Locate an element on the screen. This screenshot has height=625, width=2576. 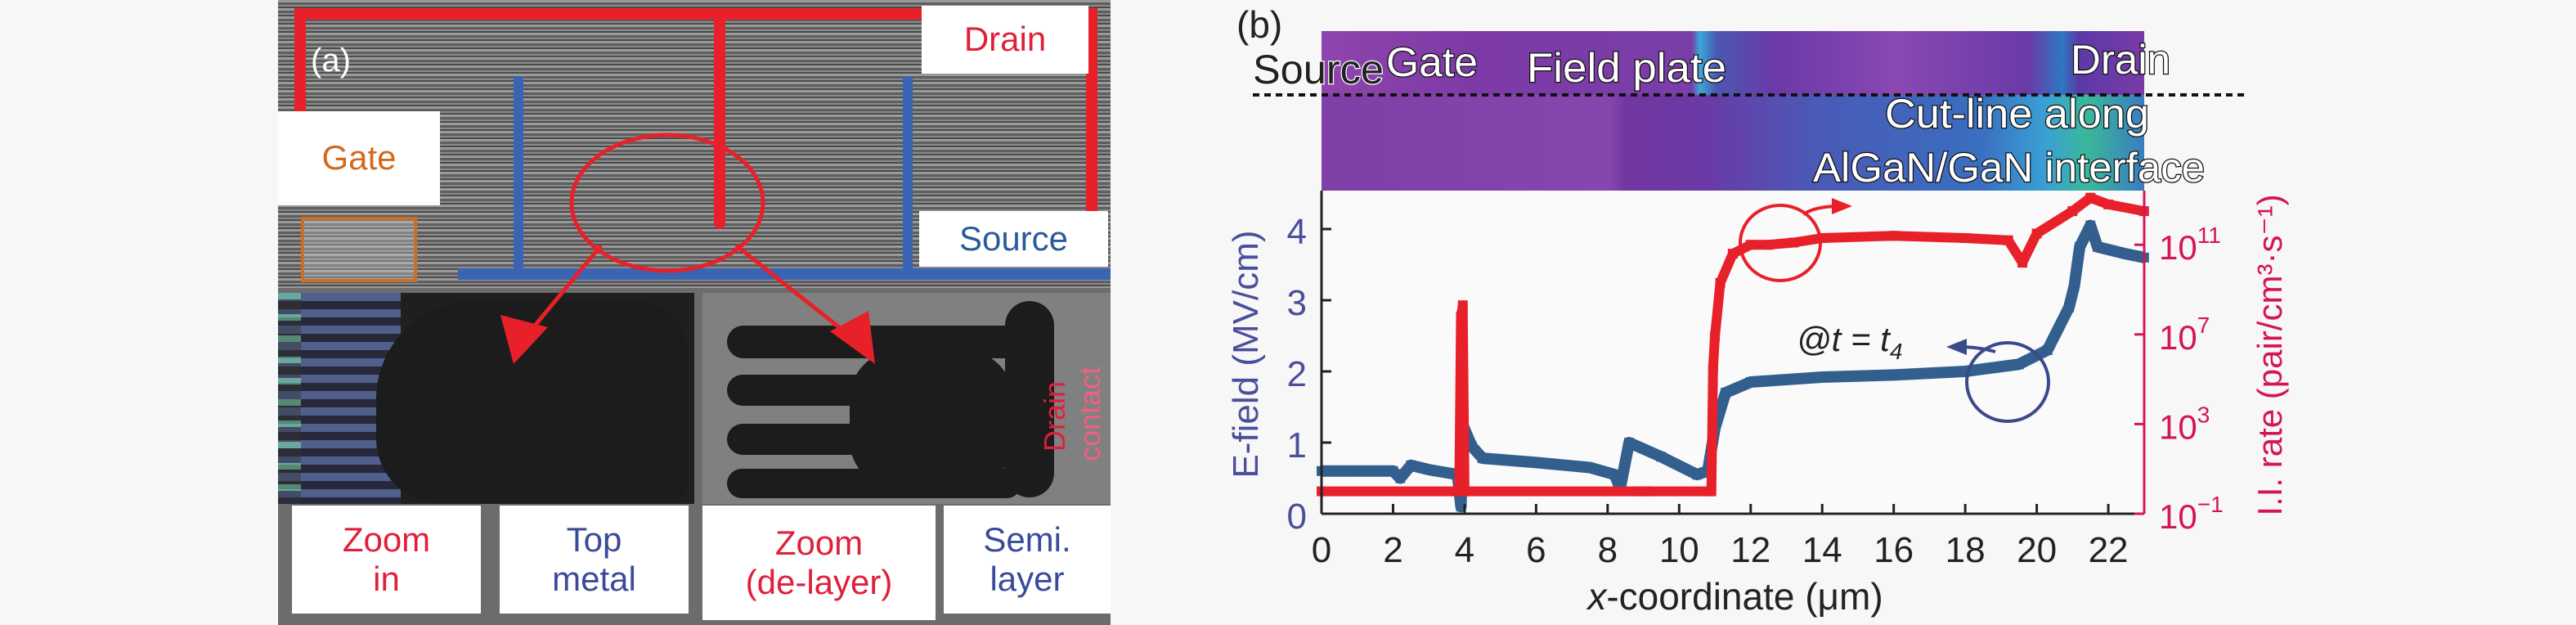
semi-layer-line-2: layer is located at coordinates (1027, 579).